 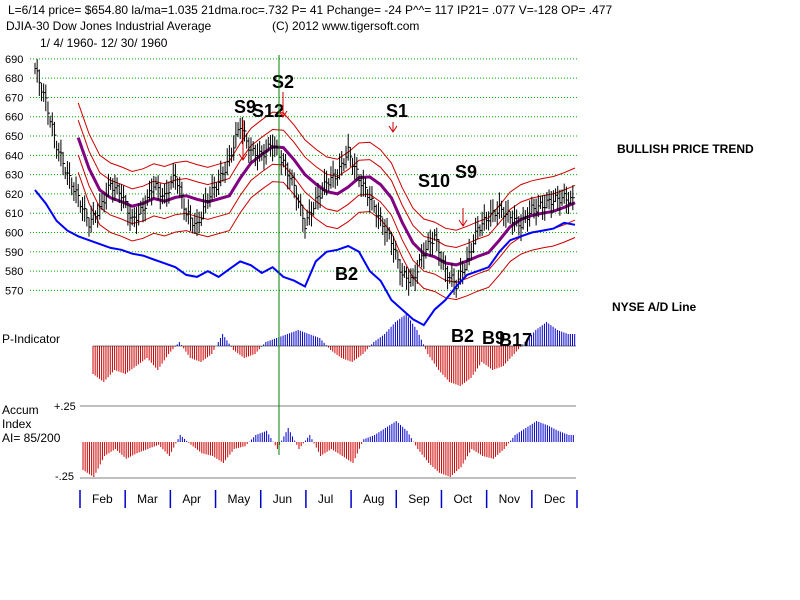 I want to click on month-label: Feb, so click(x=102, y=499).